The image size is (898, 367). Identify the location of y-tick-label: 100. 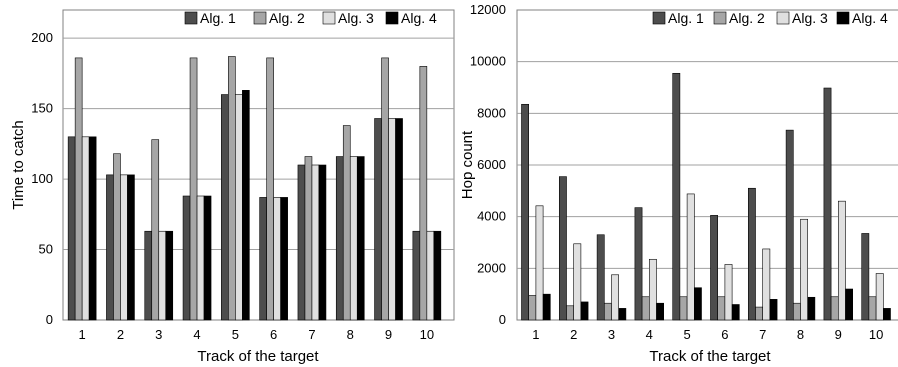
(42, 178).